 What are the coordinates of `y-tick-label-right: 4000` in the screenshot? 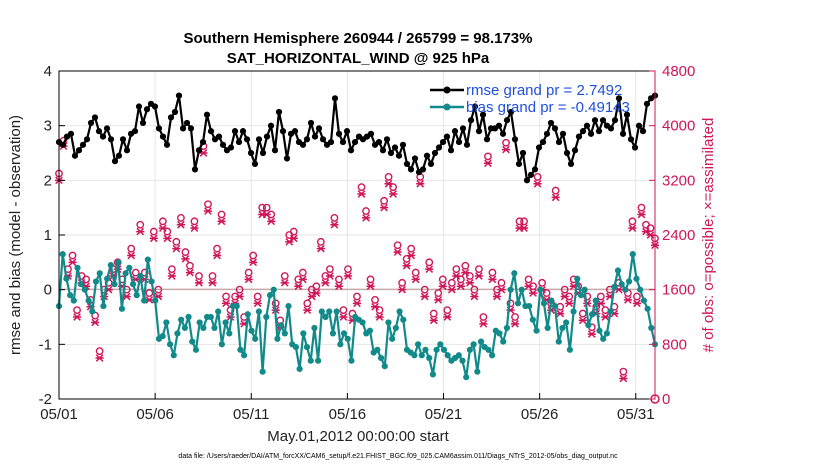 It's located at (678, 126).